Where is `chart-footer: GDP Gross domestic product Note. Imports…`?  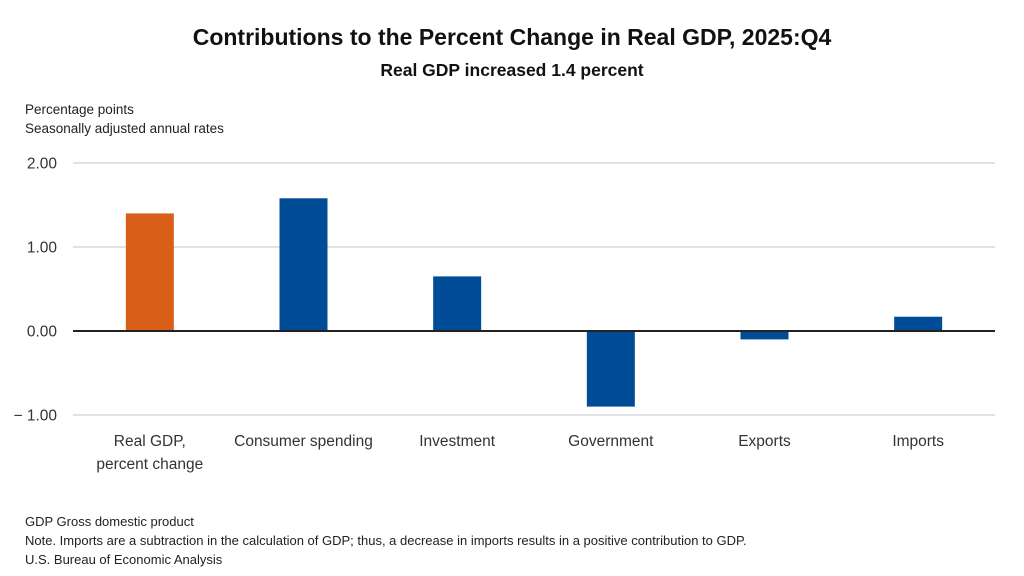 chart-footer: GDP Gross domestic product Note. Imports… is located at coordinates (386, 540).